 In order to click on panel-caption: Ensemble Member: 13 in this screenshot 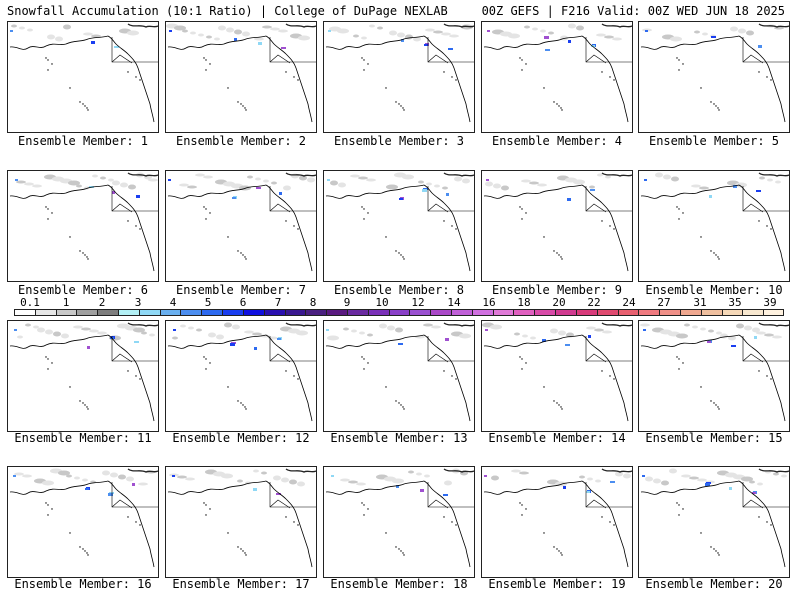, I will do `click(399, 438)`.